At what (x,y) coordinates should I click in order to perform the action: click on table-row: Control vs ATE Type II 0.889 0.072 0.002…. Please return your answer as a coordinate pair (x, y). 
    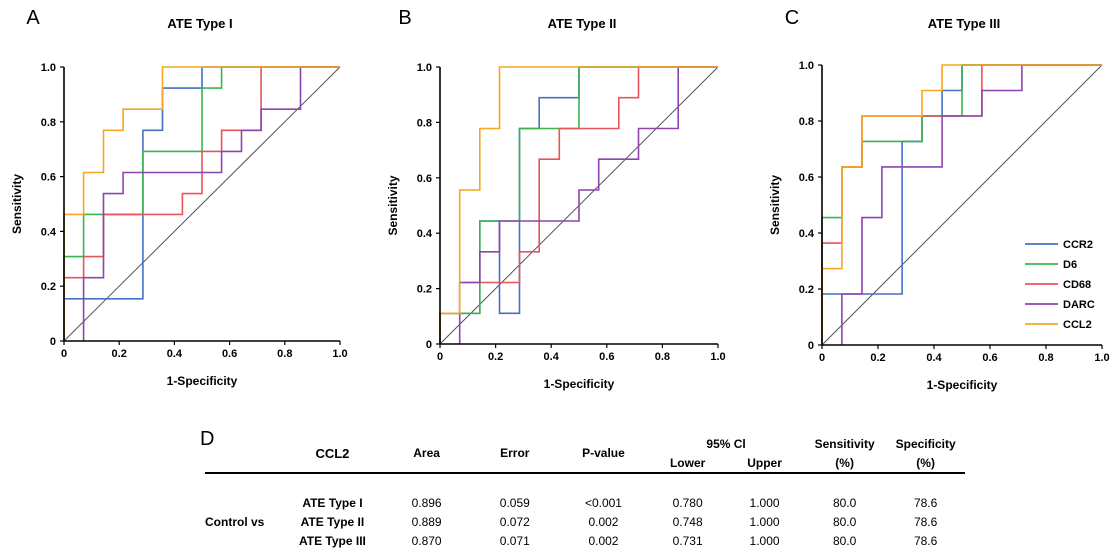
    Looking at the image, I should click on (585, 521).